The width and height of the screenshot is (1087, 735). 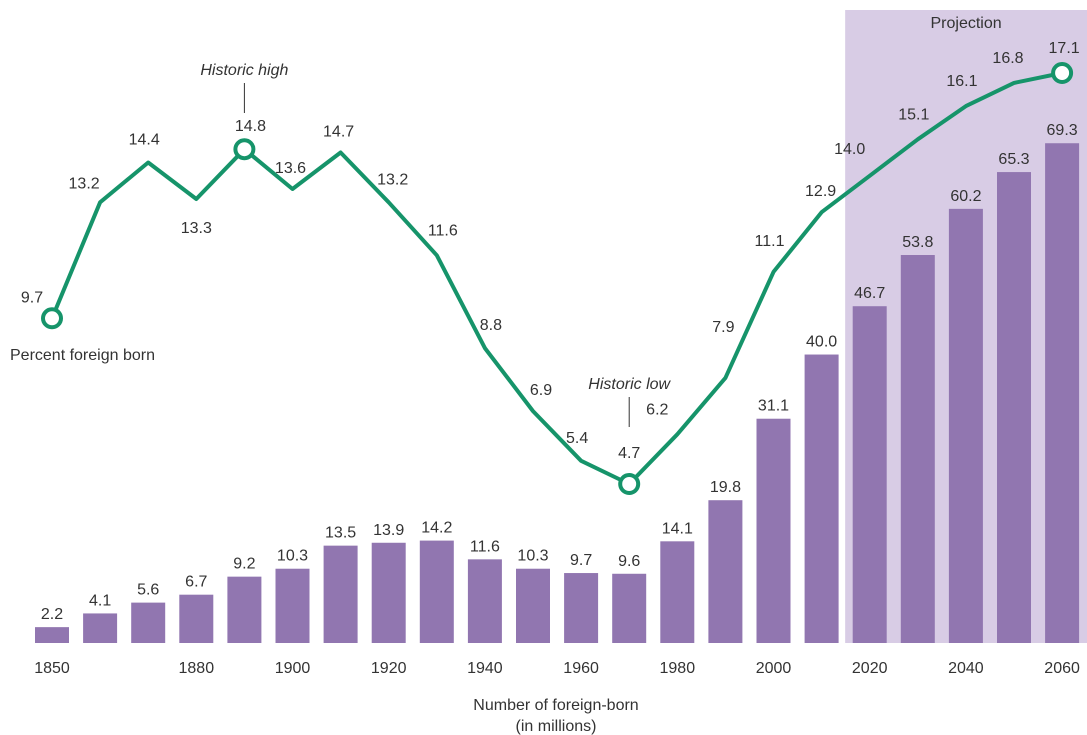 What do you see at coordinates (290, 168) in the screenshot?
I see `line-label-1900: 13.6` at bounding box center [290, 168].